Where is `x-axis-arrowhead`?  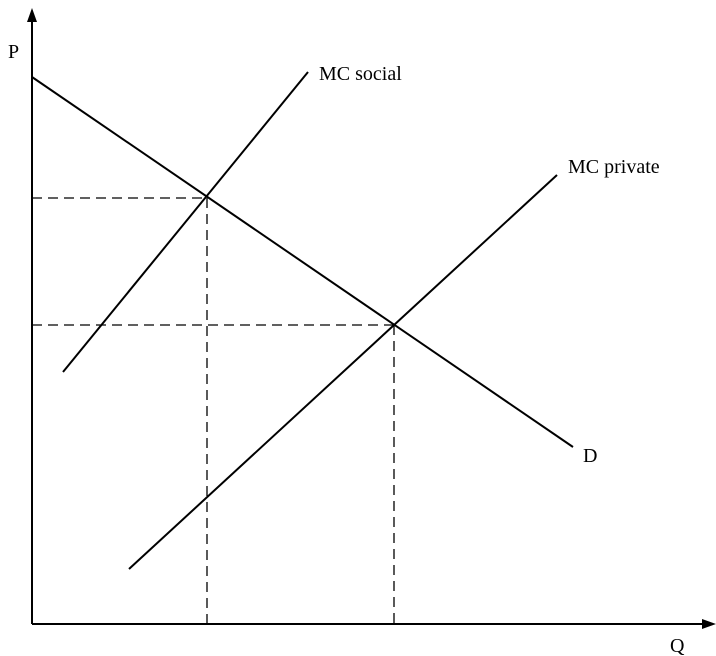
x-axis-arrowhead is located at coordinates (709, 624).